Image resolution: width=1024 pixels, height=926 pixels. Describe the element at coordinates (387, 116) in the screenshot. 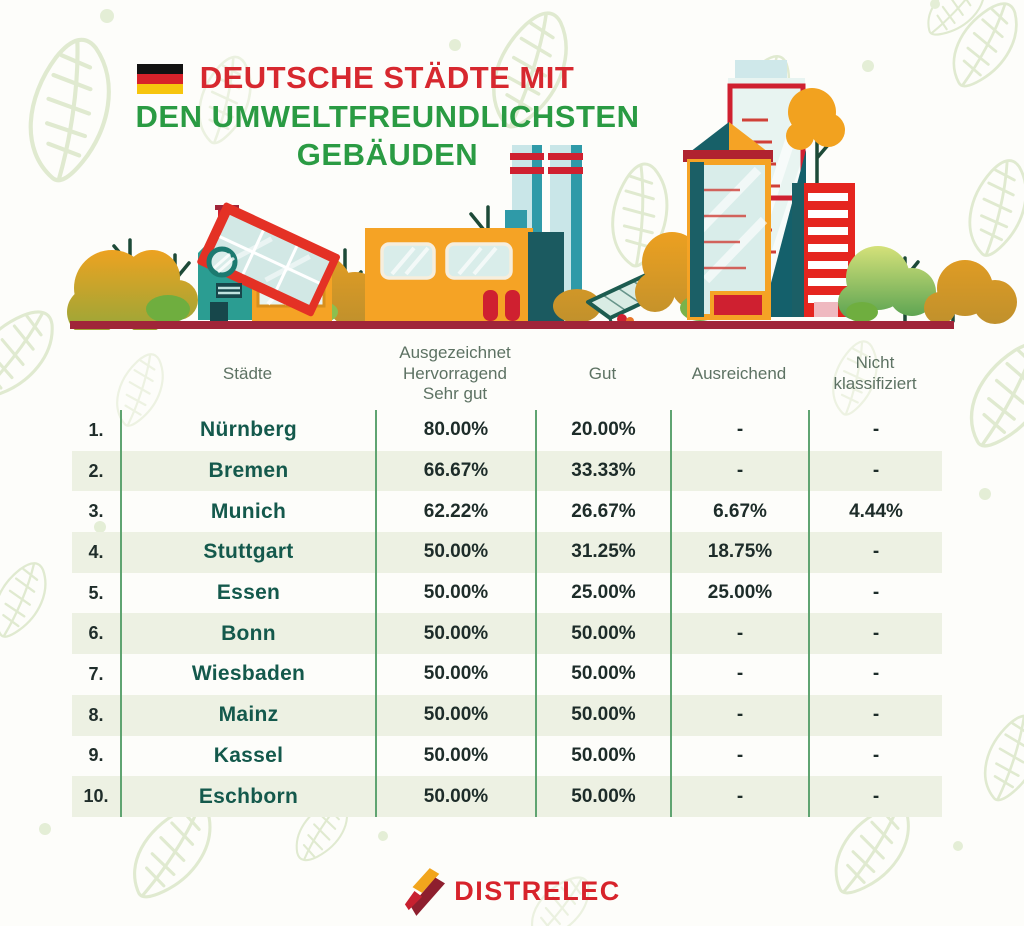

I see `title-line-2: DEN UMWELTFREUNDLICHSTEN` at that location.